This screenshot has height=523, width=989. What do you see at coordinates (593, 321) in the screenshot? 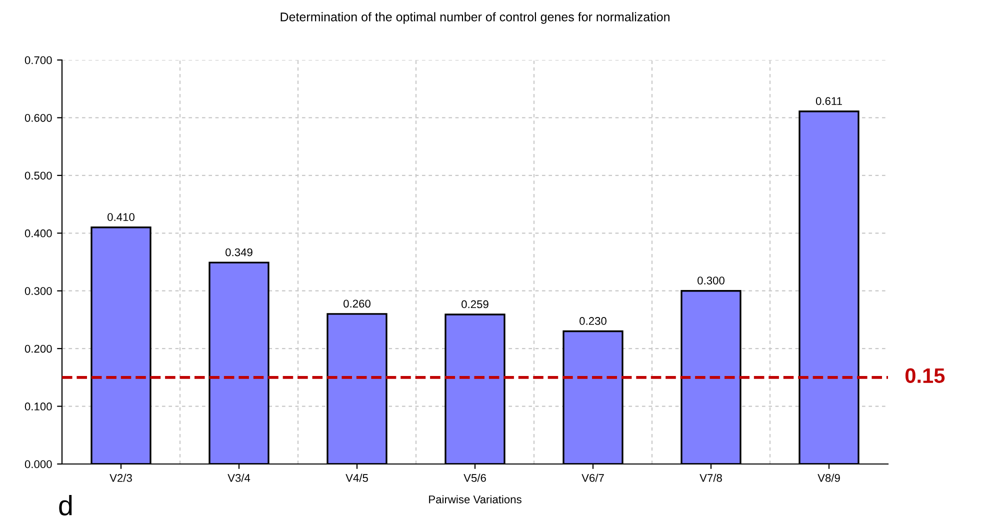
I see `data-label: 0.230` at bounding box center [593, 321].